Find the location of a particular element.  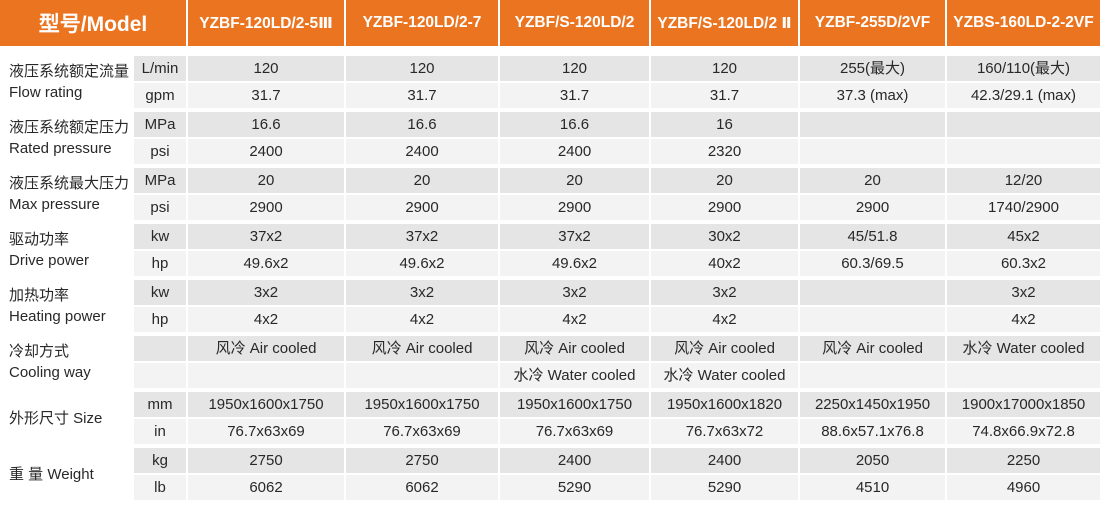

spec-label-zh: 冷却方式 is located at coordinates (39, 351).